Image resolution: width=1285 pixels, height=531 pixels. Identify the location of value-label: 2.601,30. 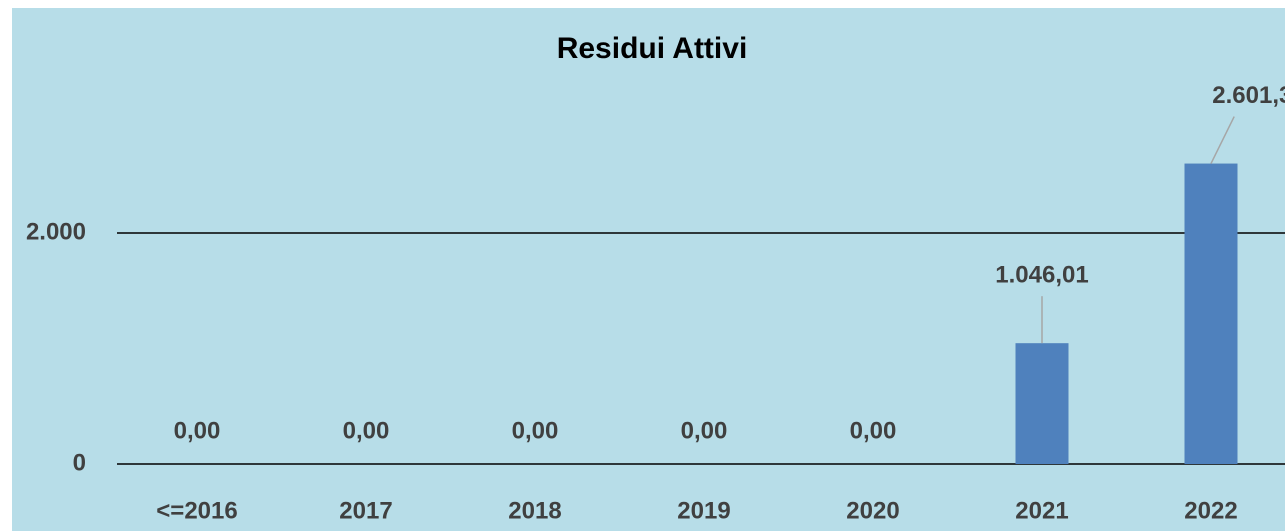
(1248, 95).